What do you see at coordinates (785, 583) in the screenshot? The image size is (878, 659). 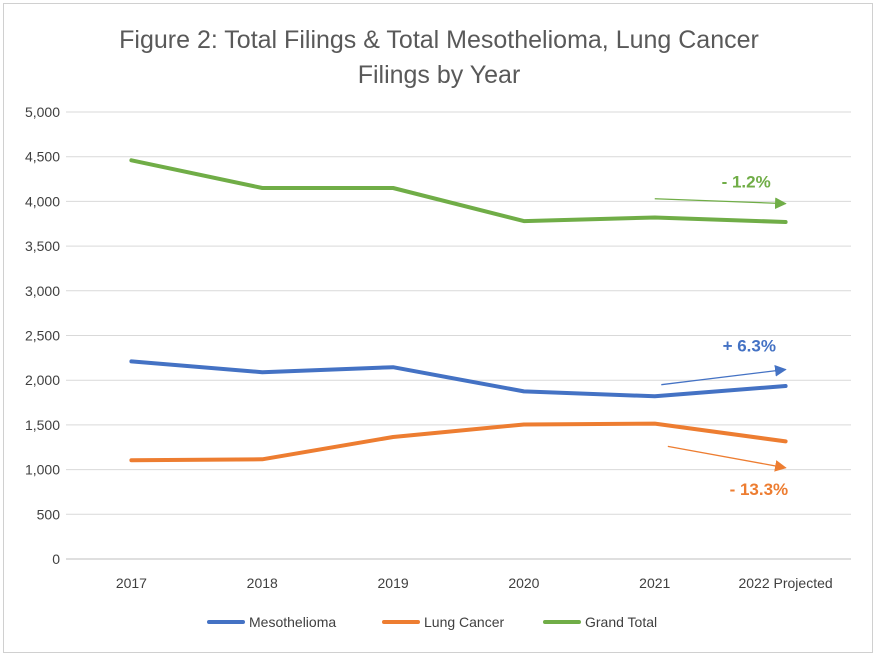 I see `x-tick-label: 2022 Projected` at bounding box center [785, 583].